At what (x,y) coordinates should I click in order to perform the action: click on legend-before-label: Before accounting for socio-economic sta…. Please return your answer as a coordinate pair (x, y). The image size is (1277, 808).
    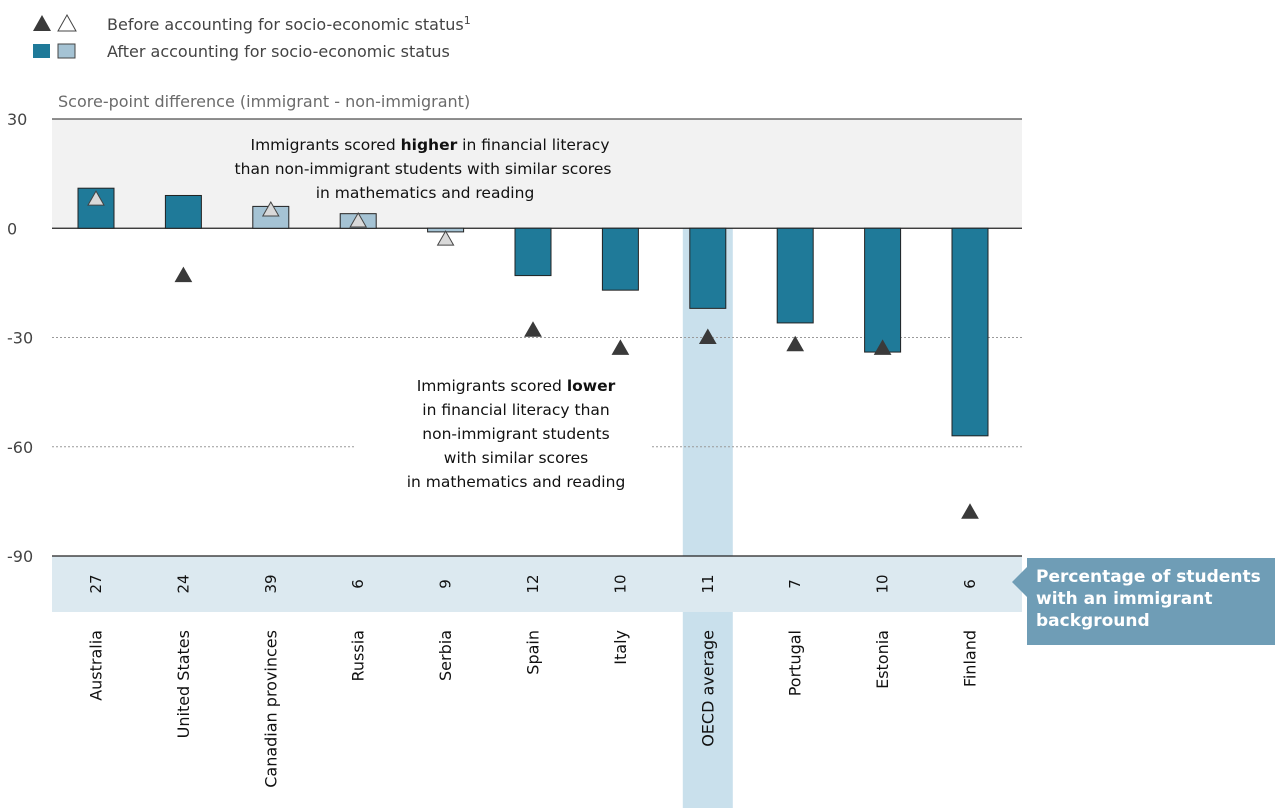
    Looking at the image, I should click on (289, 24).